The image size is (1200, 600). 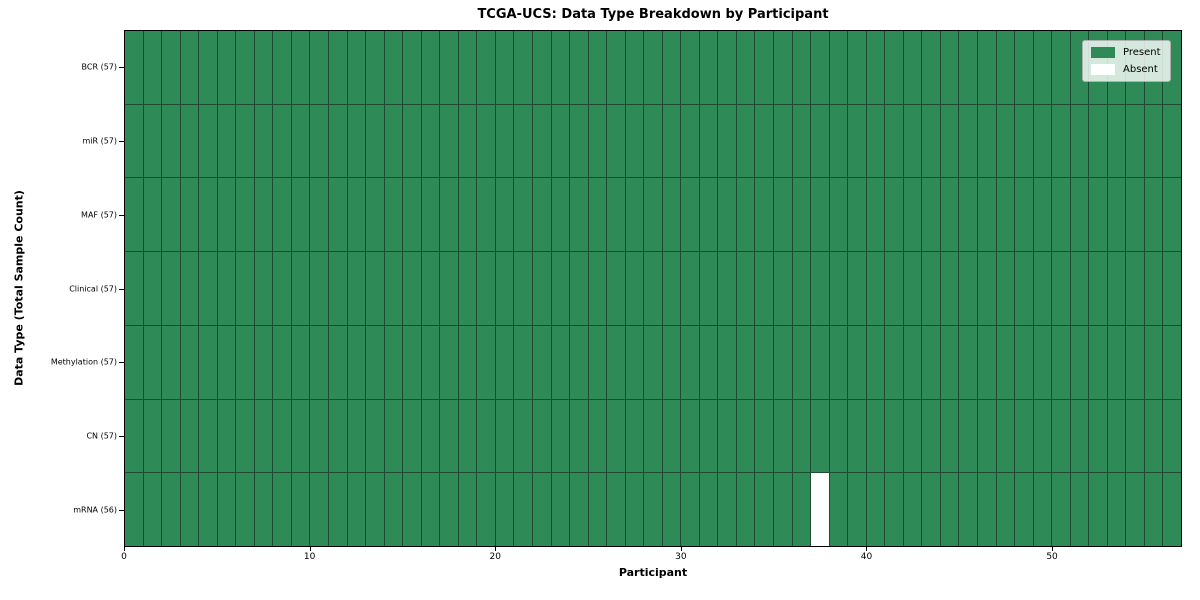 I want to click on x-tick-label: 40, so click(x=866, y=557).